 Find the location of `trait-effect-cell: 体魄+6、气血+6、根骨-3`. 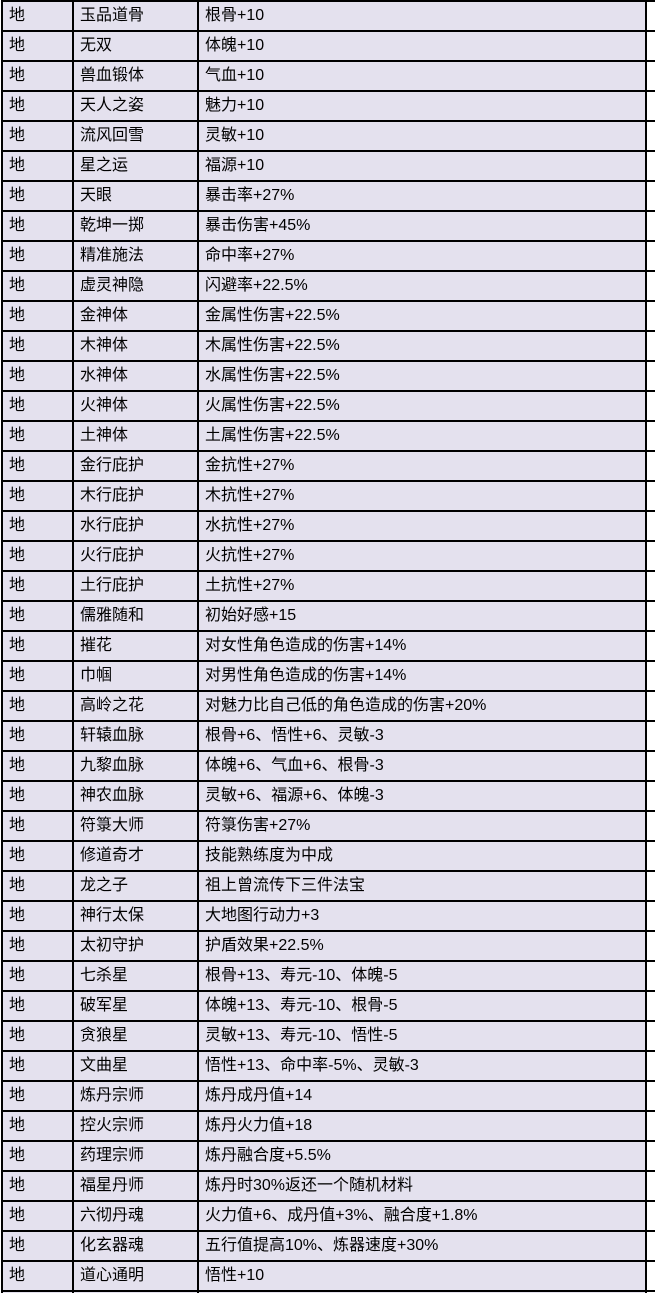

trait-effect-cell: 体魄+6、气血+6、根骨-3 is located at coordinates (423, 766).